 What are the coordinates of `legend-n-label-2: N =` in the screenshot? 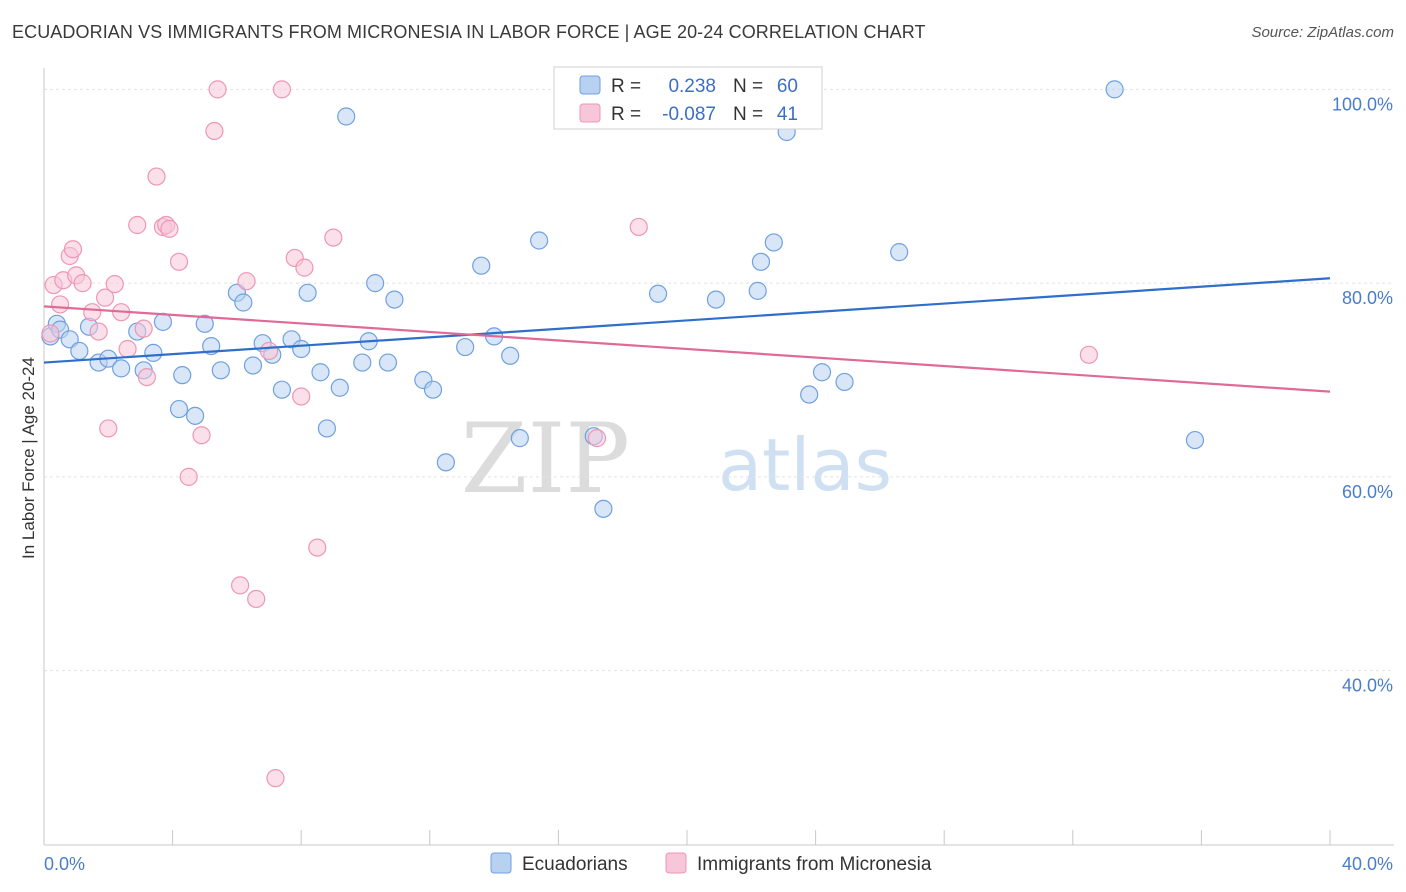 It's located at (748, 114).